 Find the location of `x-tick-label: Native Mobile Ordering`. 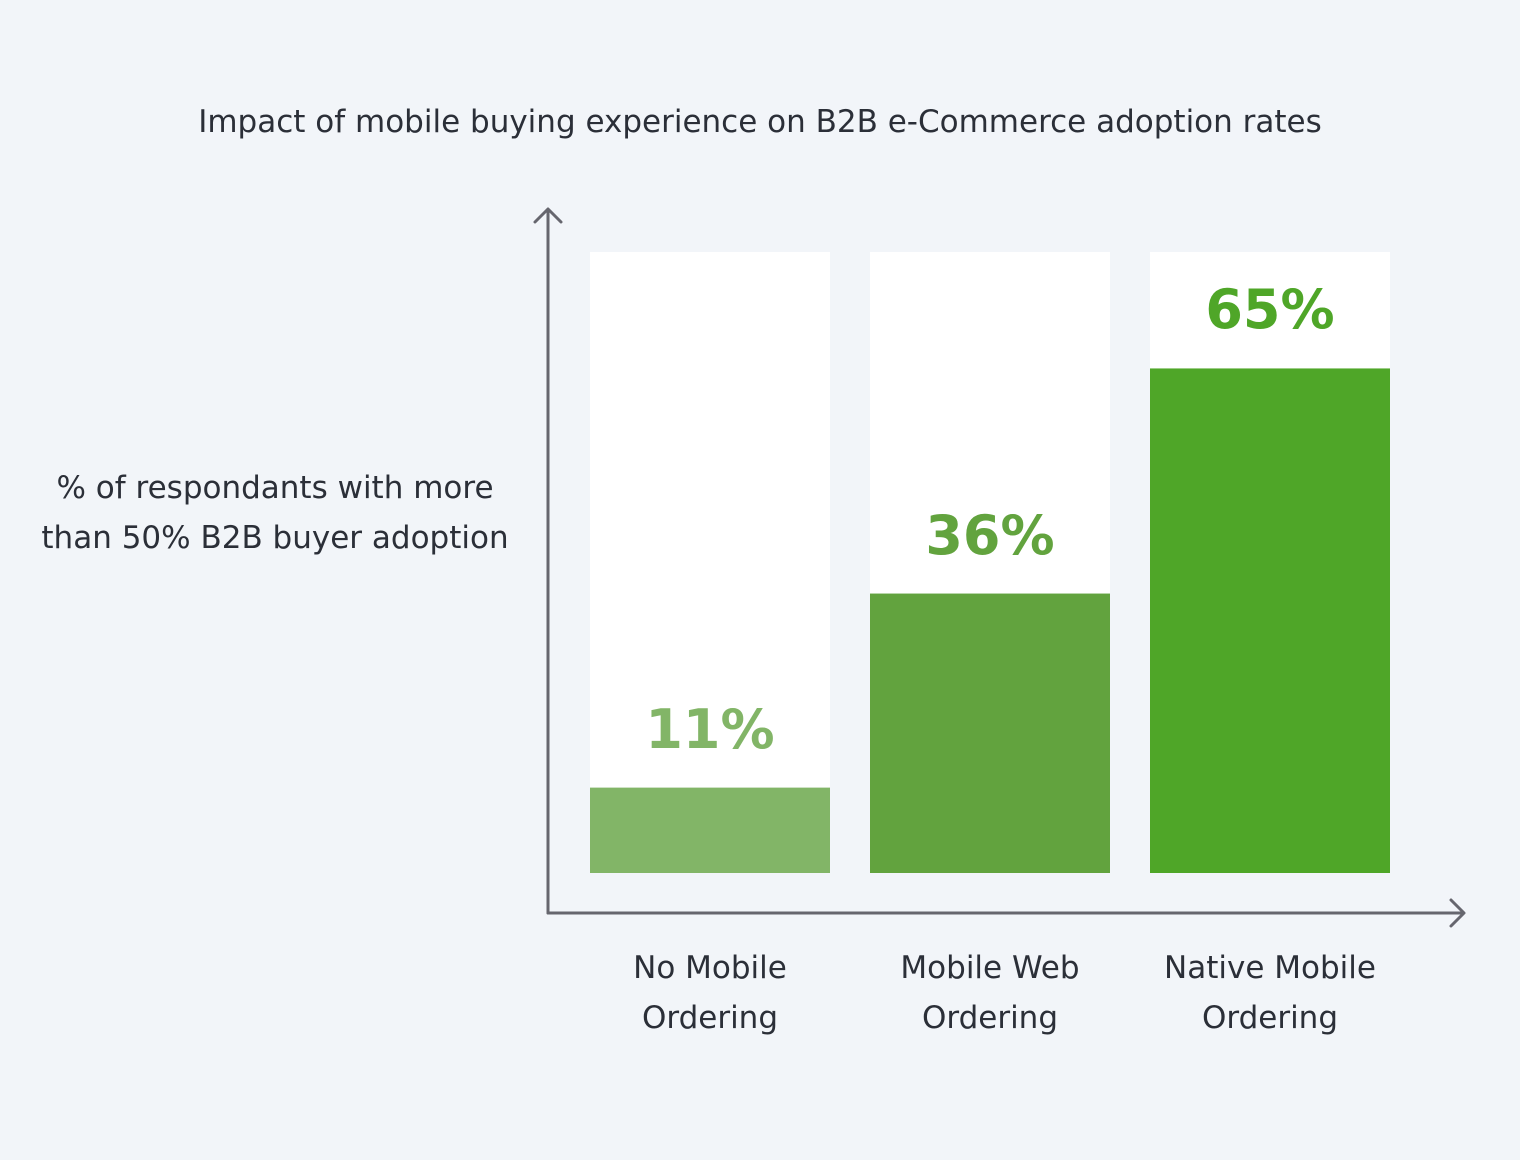

x-tick-label: Native Mobile Ordering is located at coordinates (1270, 993).